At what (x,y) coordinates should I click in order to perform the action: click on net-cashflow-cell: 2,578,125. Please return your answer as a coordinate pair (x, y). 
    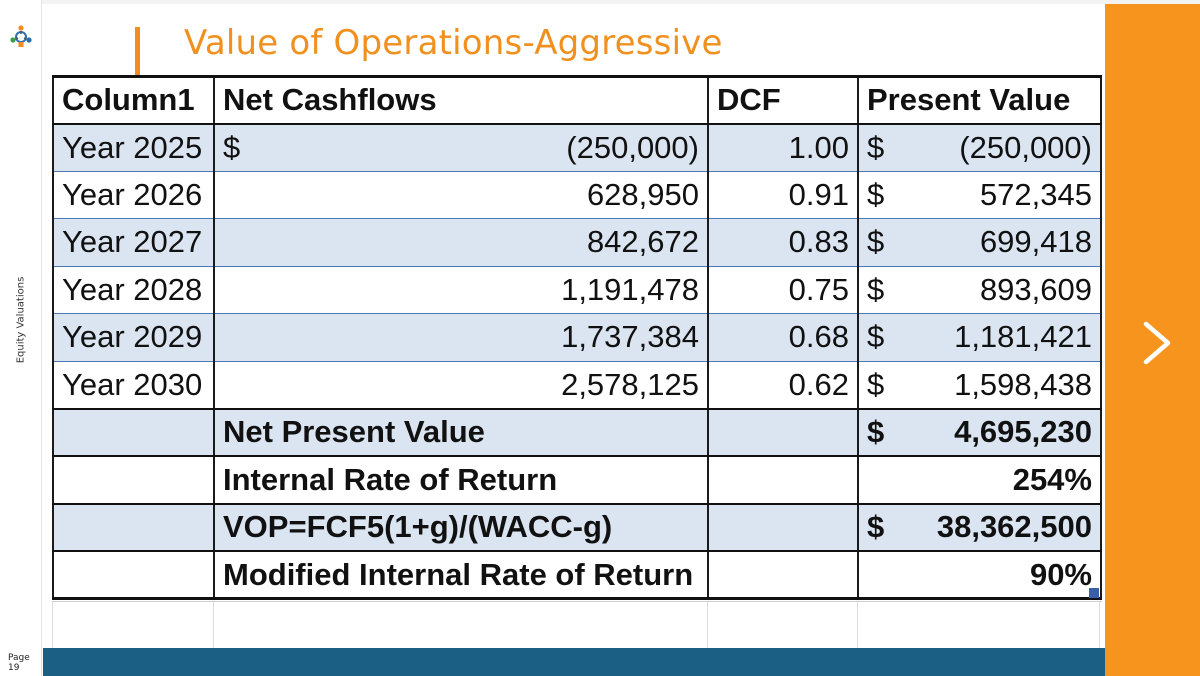
    Looking at the image, I should click on (461, 385).